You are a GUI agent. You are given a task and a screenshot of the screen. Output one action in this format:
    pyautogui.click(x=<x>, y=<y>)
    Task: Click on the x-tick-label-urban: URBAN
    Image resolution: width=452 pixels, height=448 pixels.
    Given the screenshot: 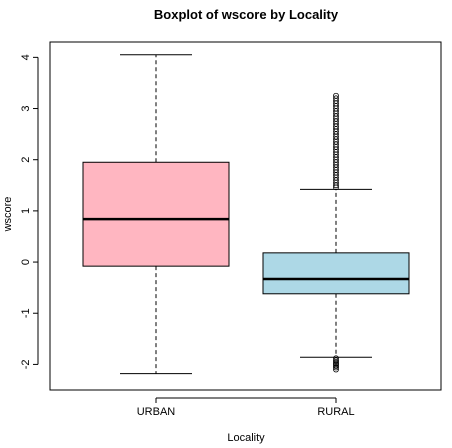 What is the action you would take?
    pyautogui.click(x=156, y=412)
    